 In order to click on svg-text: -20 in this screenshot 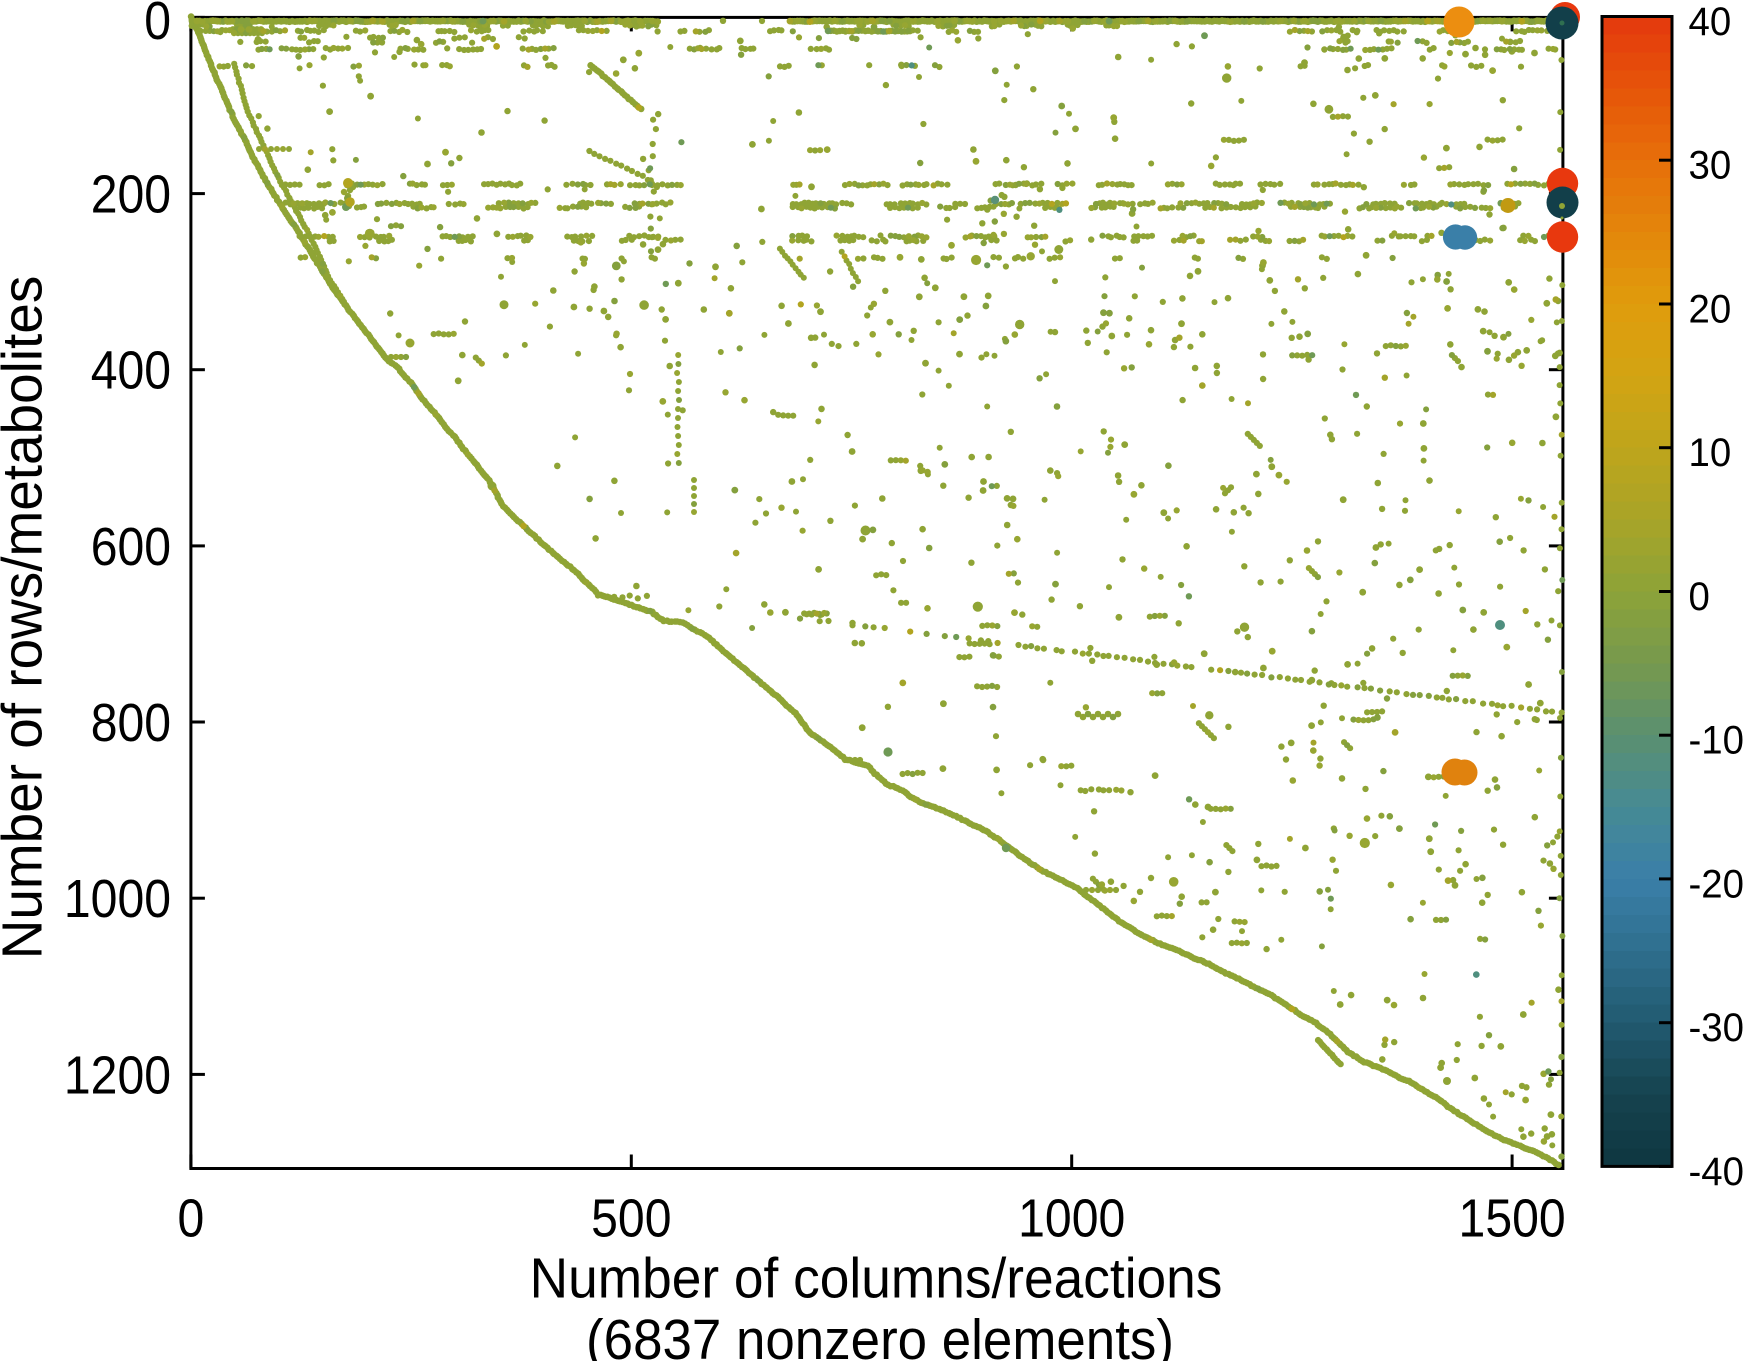, I will do `click(1716, 885)`.